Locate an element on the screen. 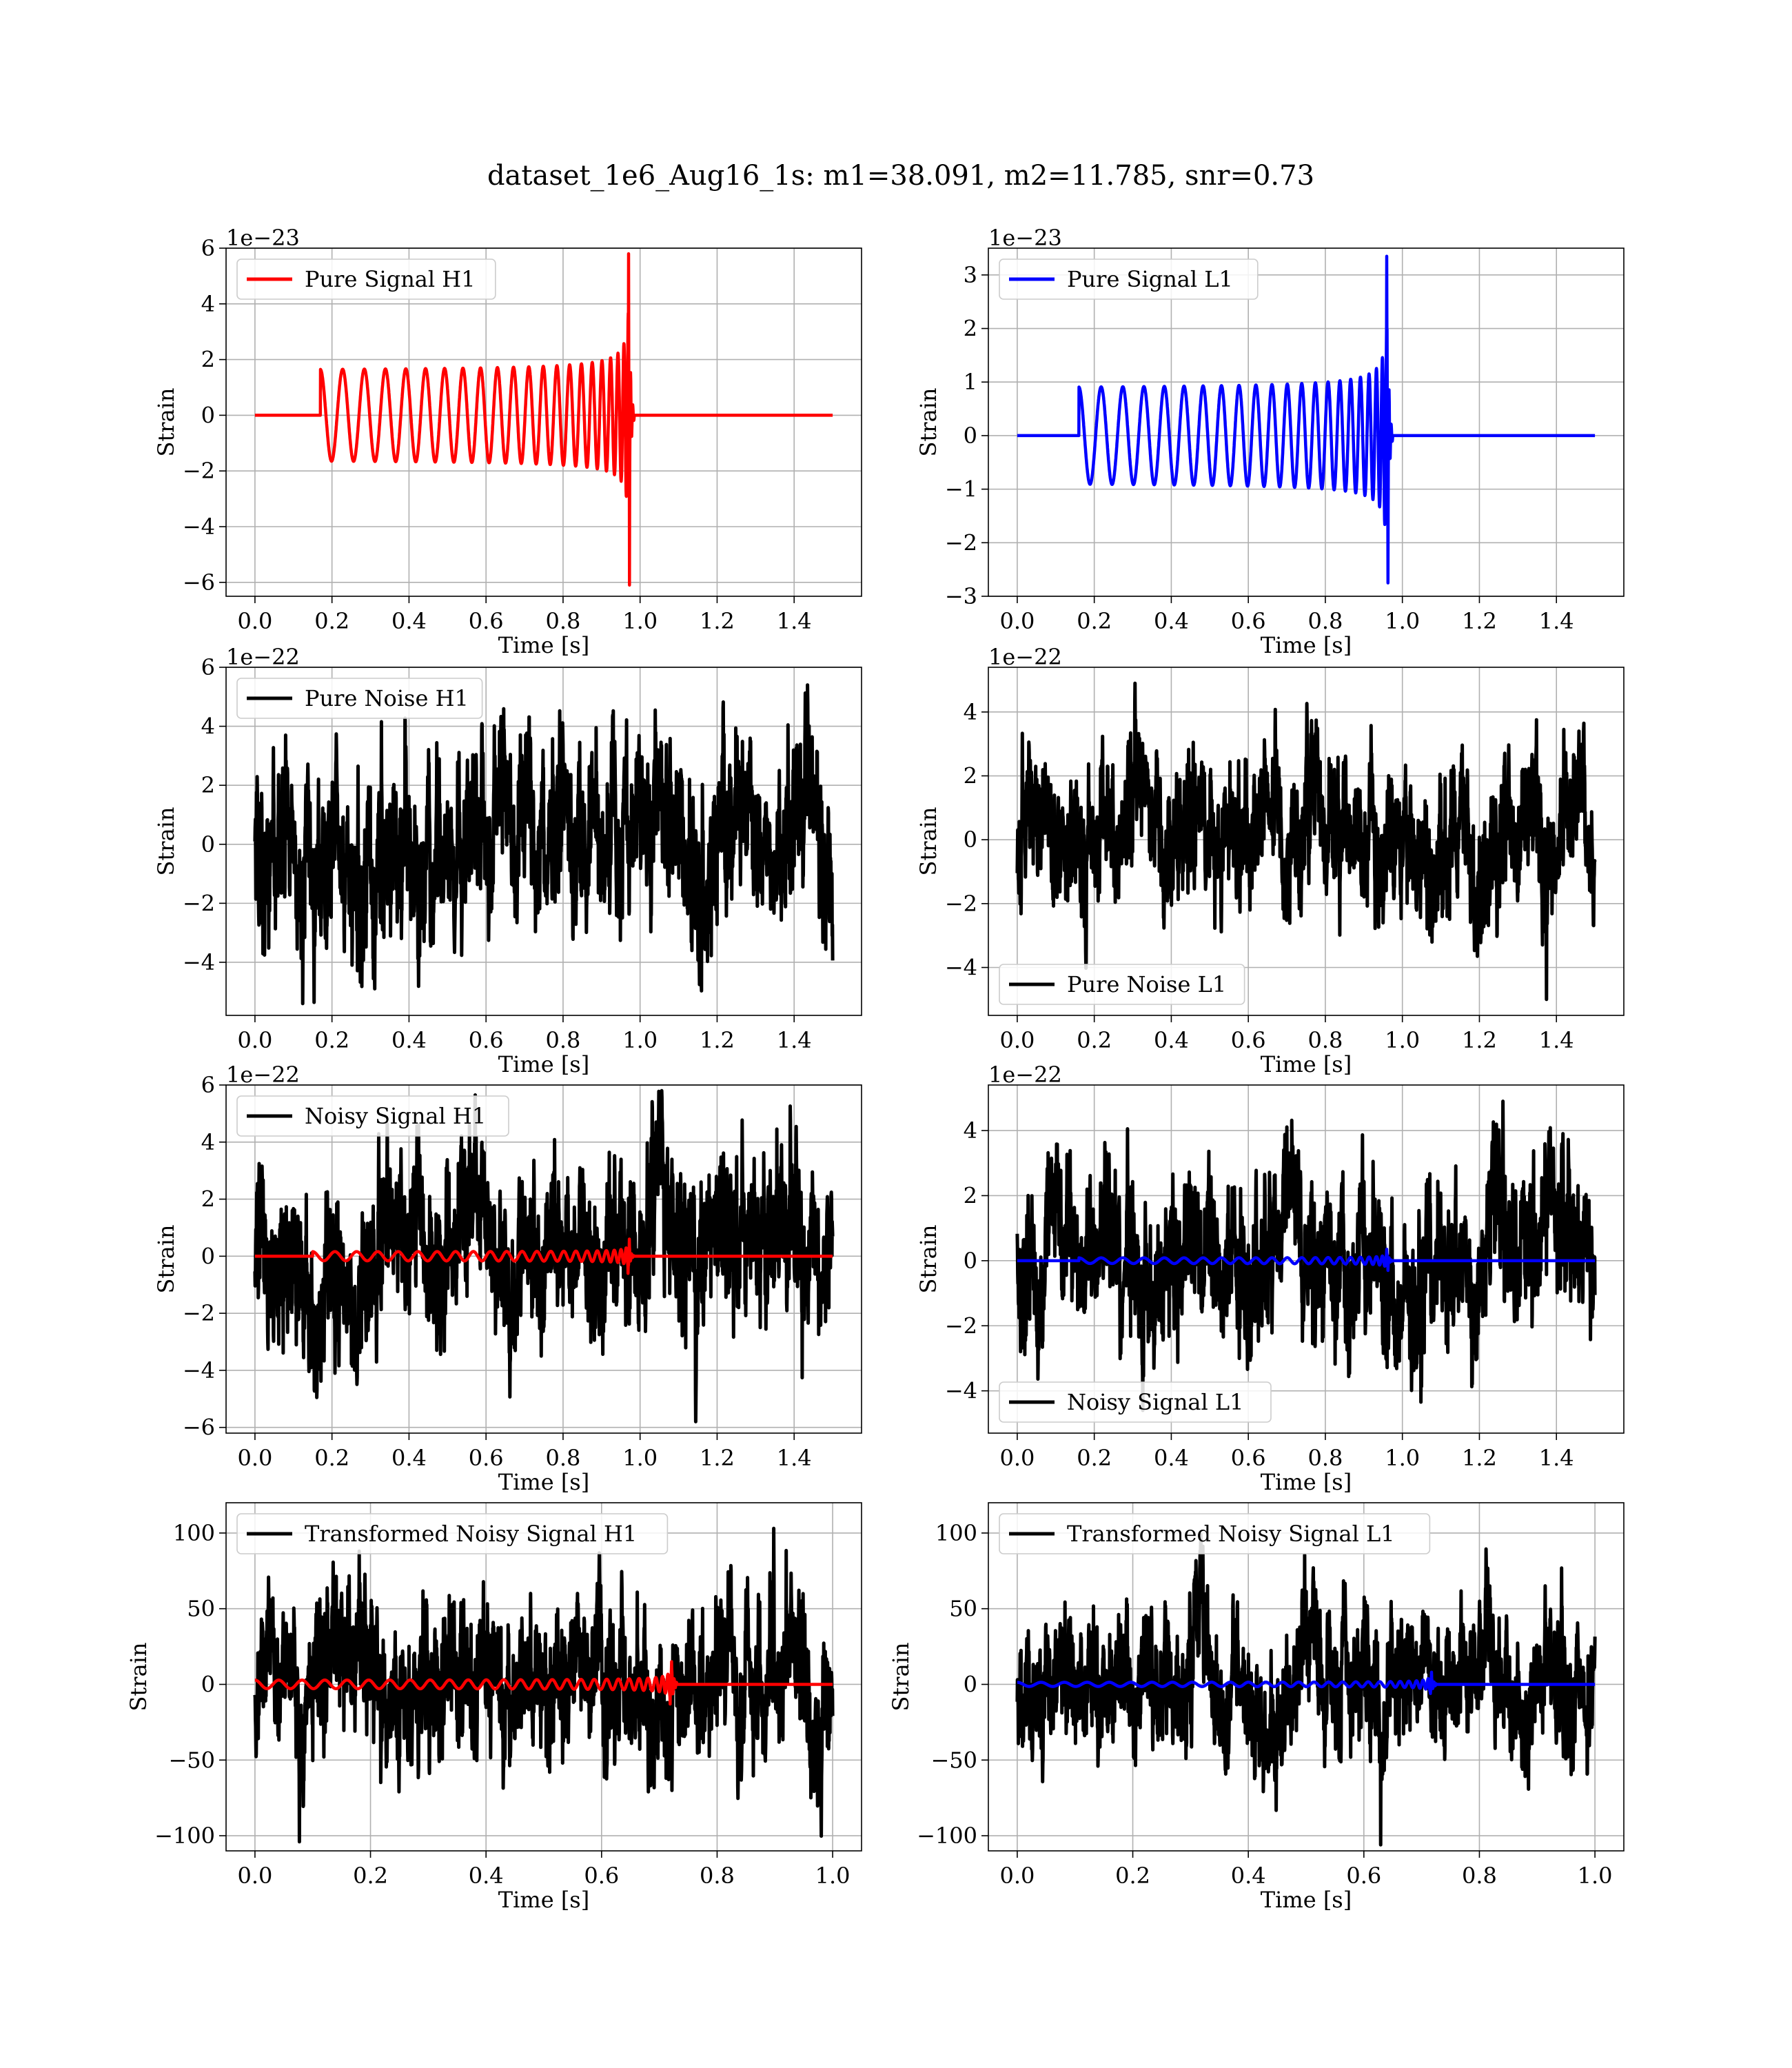 This screenshot has width=1792, height=2068. legend: Noisy Signal L1 is located at coordinates (1135, 1402).